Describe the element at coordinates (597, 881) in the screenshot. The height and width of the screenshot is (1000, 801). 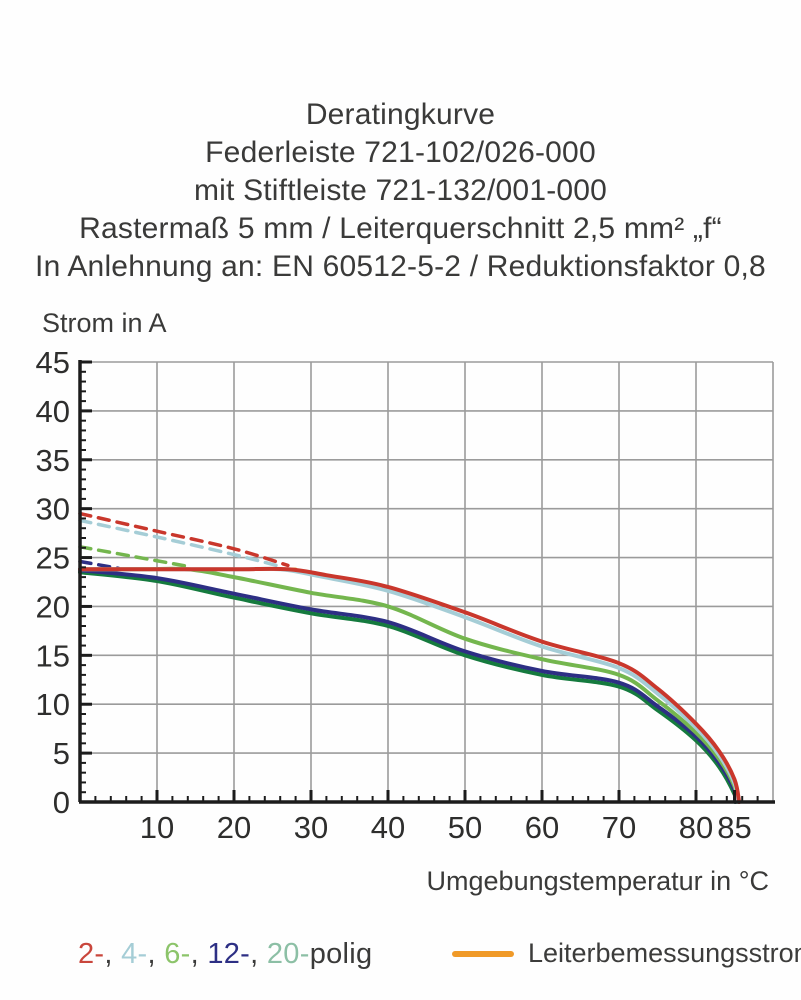
I see `x-axis-title: Umgebungstemperatur in °C` at that location.